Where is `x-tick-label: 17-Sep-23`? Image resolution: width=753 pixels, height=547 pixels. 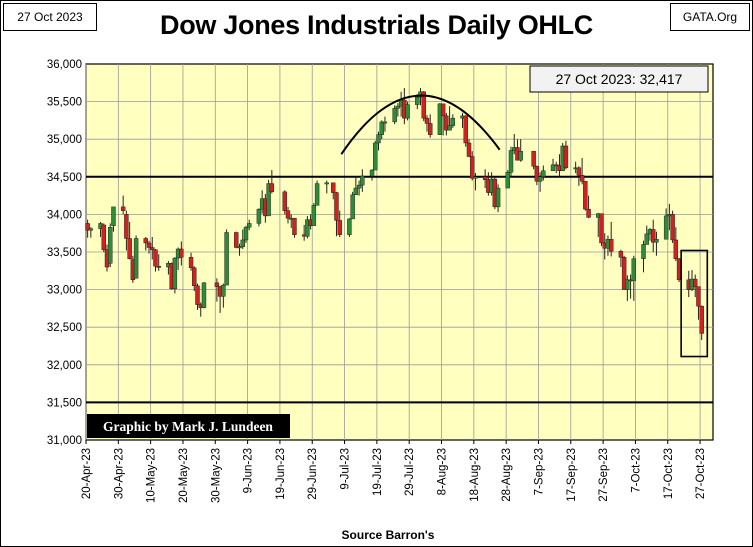
x-tick-label: 17-Sep-23 is located at coordinates (572, 475).